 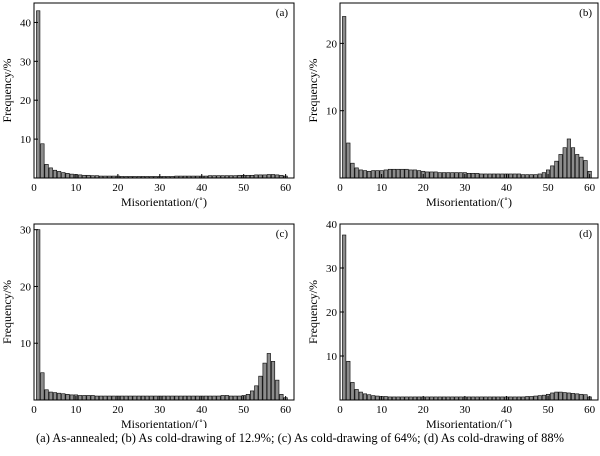 I want to click on x-tick-label: 20, so click(x=424, y=188).